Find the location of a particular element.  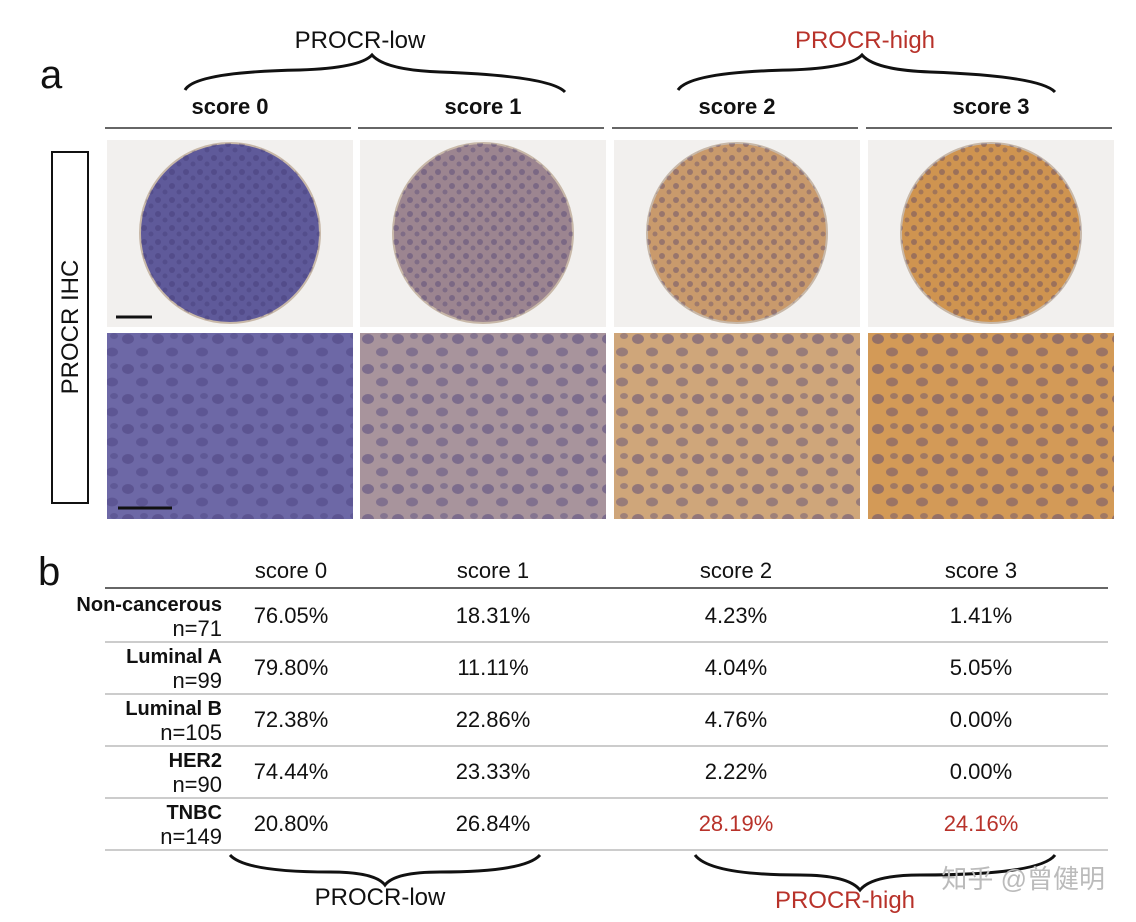

score-header: score 3 is located at coordinates (990, 106).